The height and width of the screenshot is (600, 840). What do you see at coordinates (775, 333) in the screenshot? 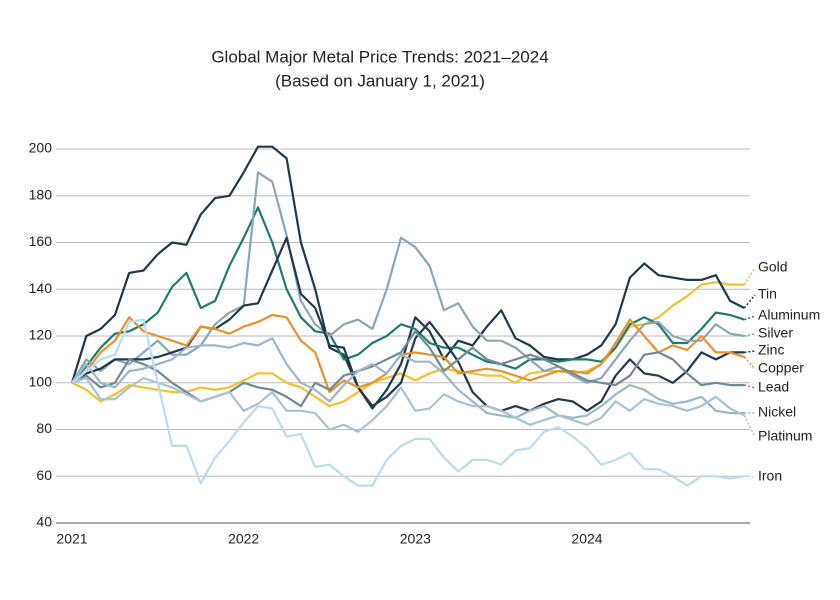
I see `series-label: Silver` at bounding box center [775, 333].